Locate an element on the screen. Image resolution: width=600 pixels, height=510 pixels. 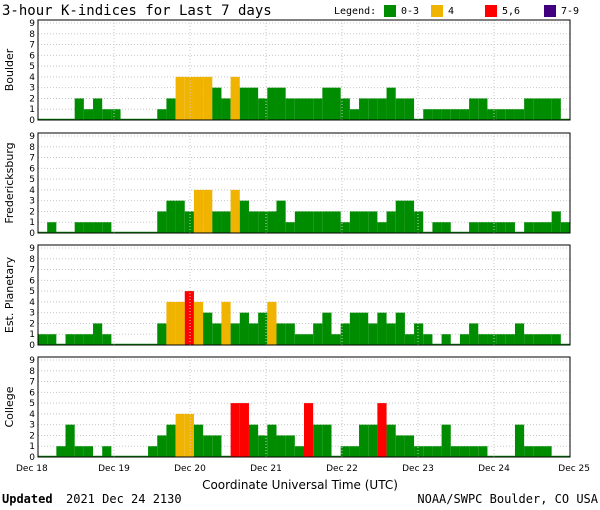
legend-label-3: 7-9 is located at coordinates (570, 11).